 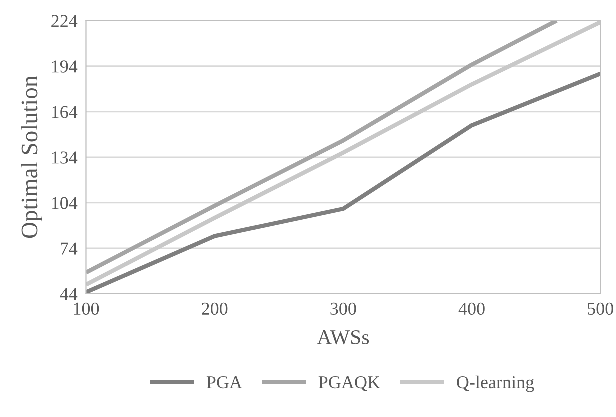 What do you see at coordinates (343, 337) in the screenshot?
I see `x-axis-title: AWSs` at bounding box center [343, 337].